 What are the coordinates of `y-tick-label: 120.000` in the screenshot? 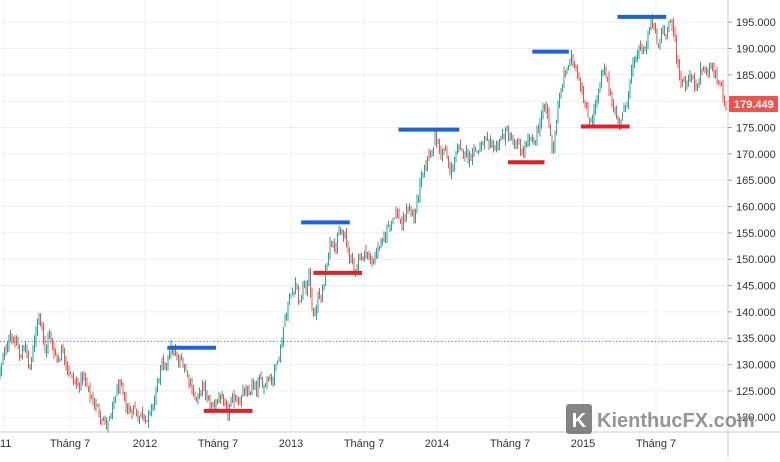 It's located at (756, 418).